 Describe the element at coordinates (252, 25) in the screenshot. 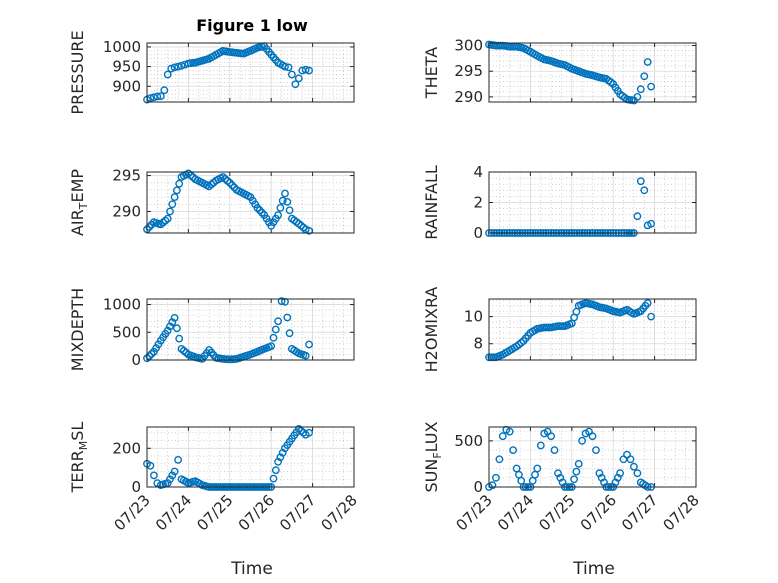

I see `figure-title: Figure 1 low` at that location.